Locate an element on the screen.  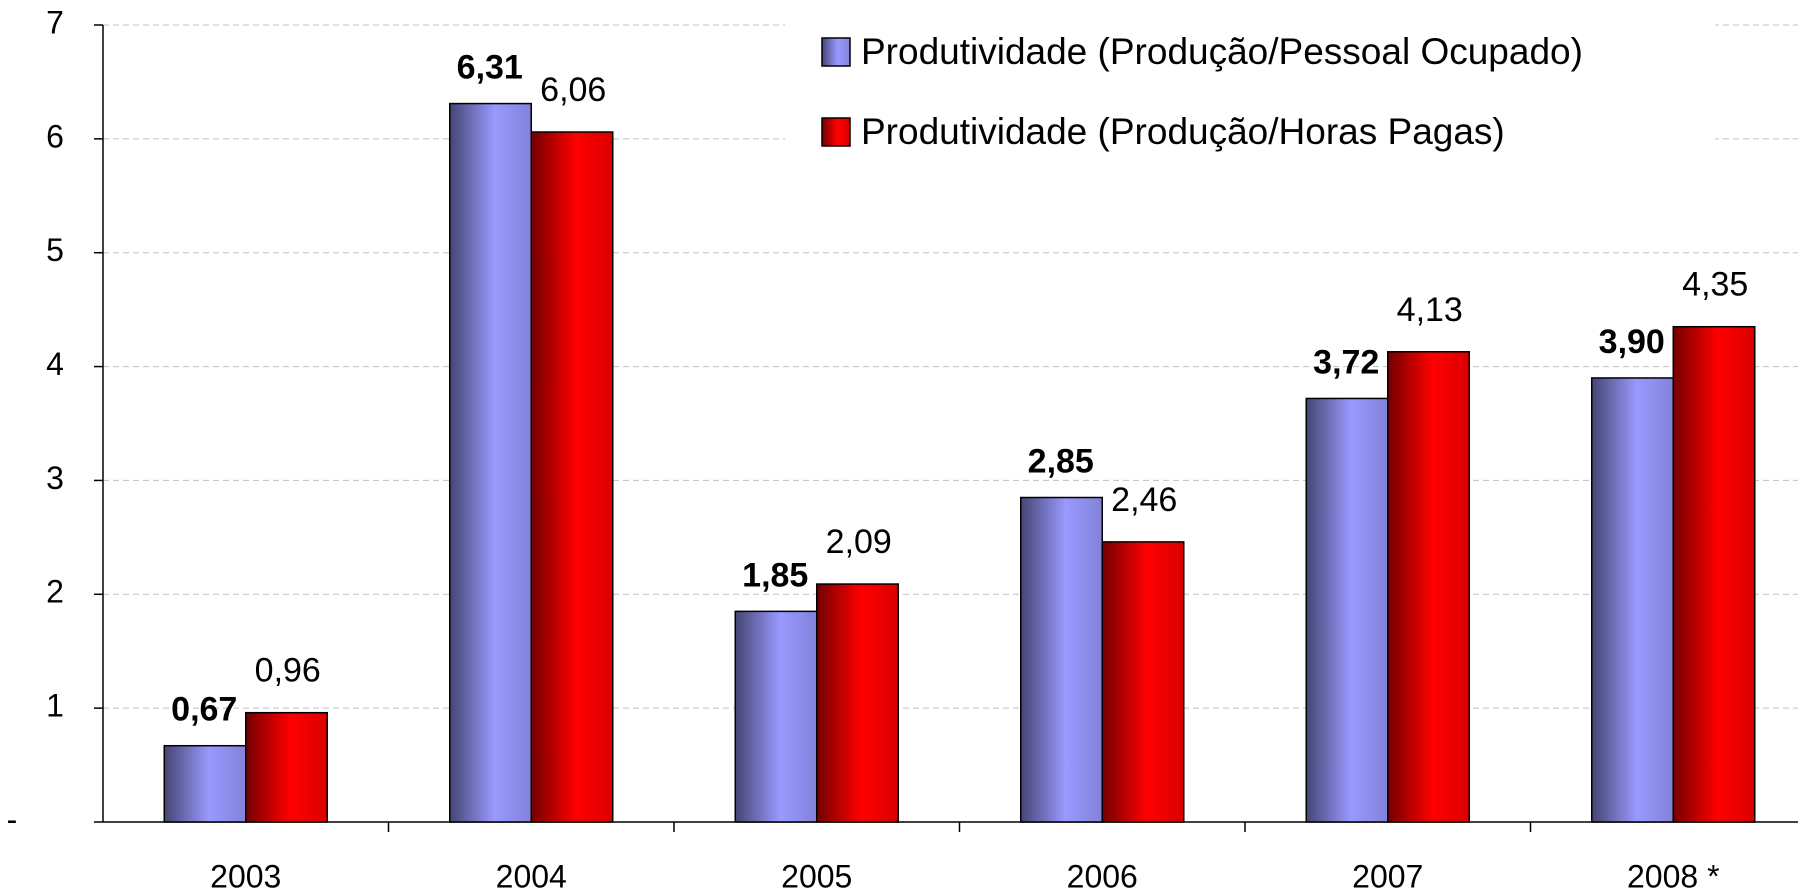
y-tick-label: 4 is located at coordinates (55, 364).